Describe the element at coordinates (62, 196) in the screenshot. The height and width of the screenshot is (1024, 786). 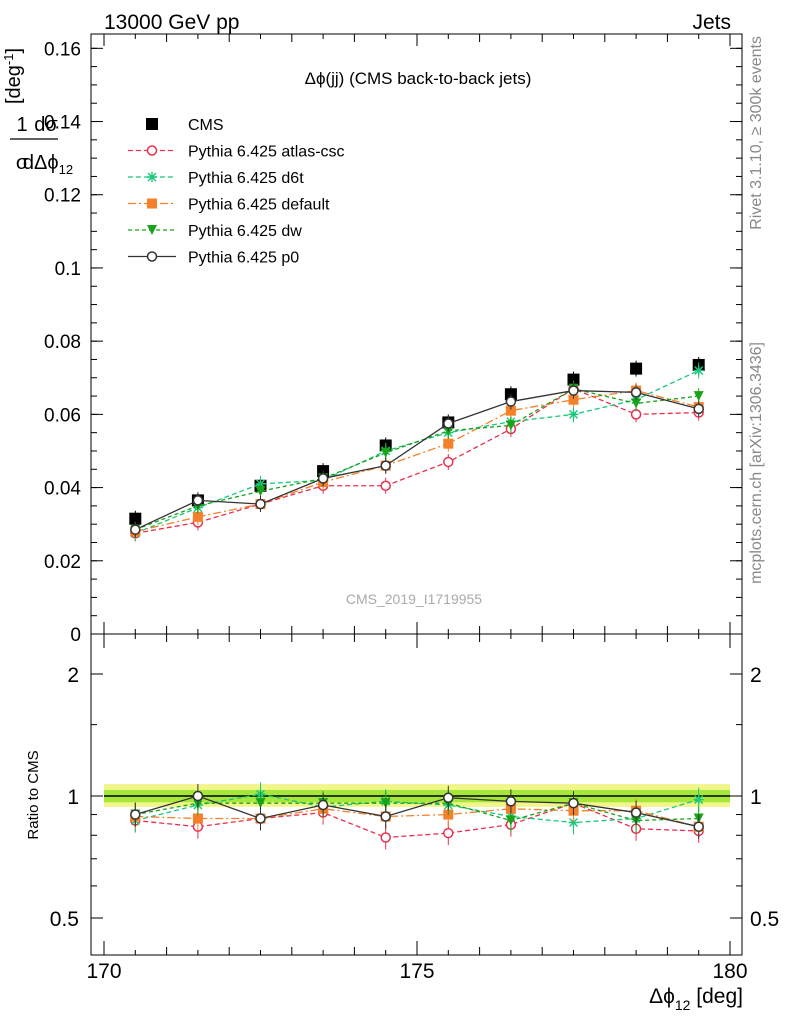
I see `main-y-tick-label: 0.12` at that location.